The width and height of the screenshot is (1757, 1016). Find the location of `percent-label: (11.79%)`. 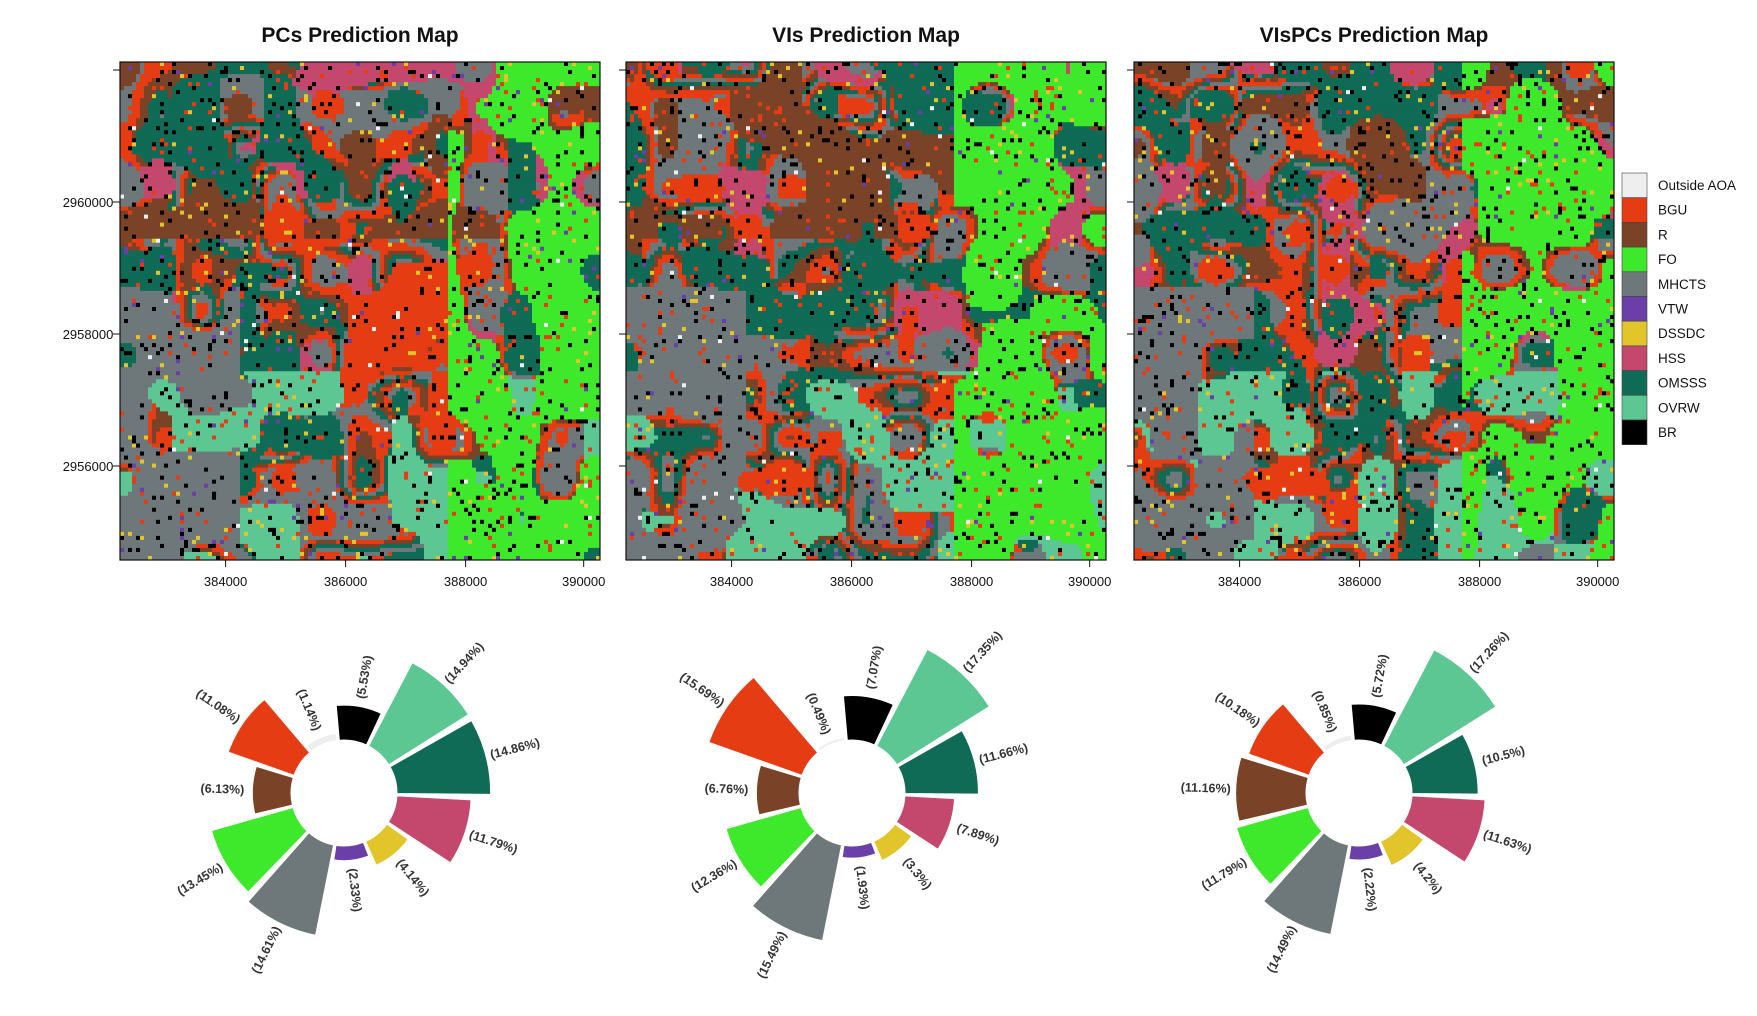

percent-label: (11.79%) is located at coordinates (493, 842).